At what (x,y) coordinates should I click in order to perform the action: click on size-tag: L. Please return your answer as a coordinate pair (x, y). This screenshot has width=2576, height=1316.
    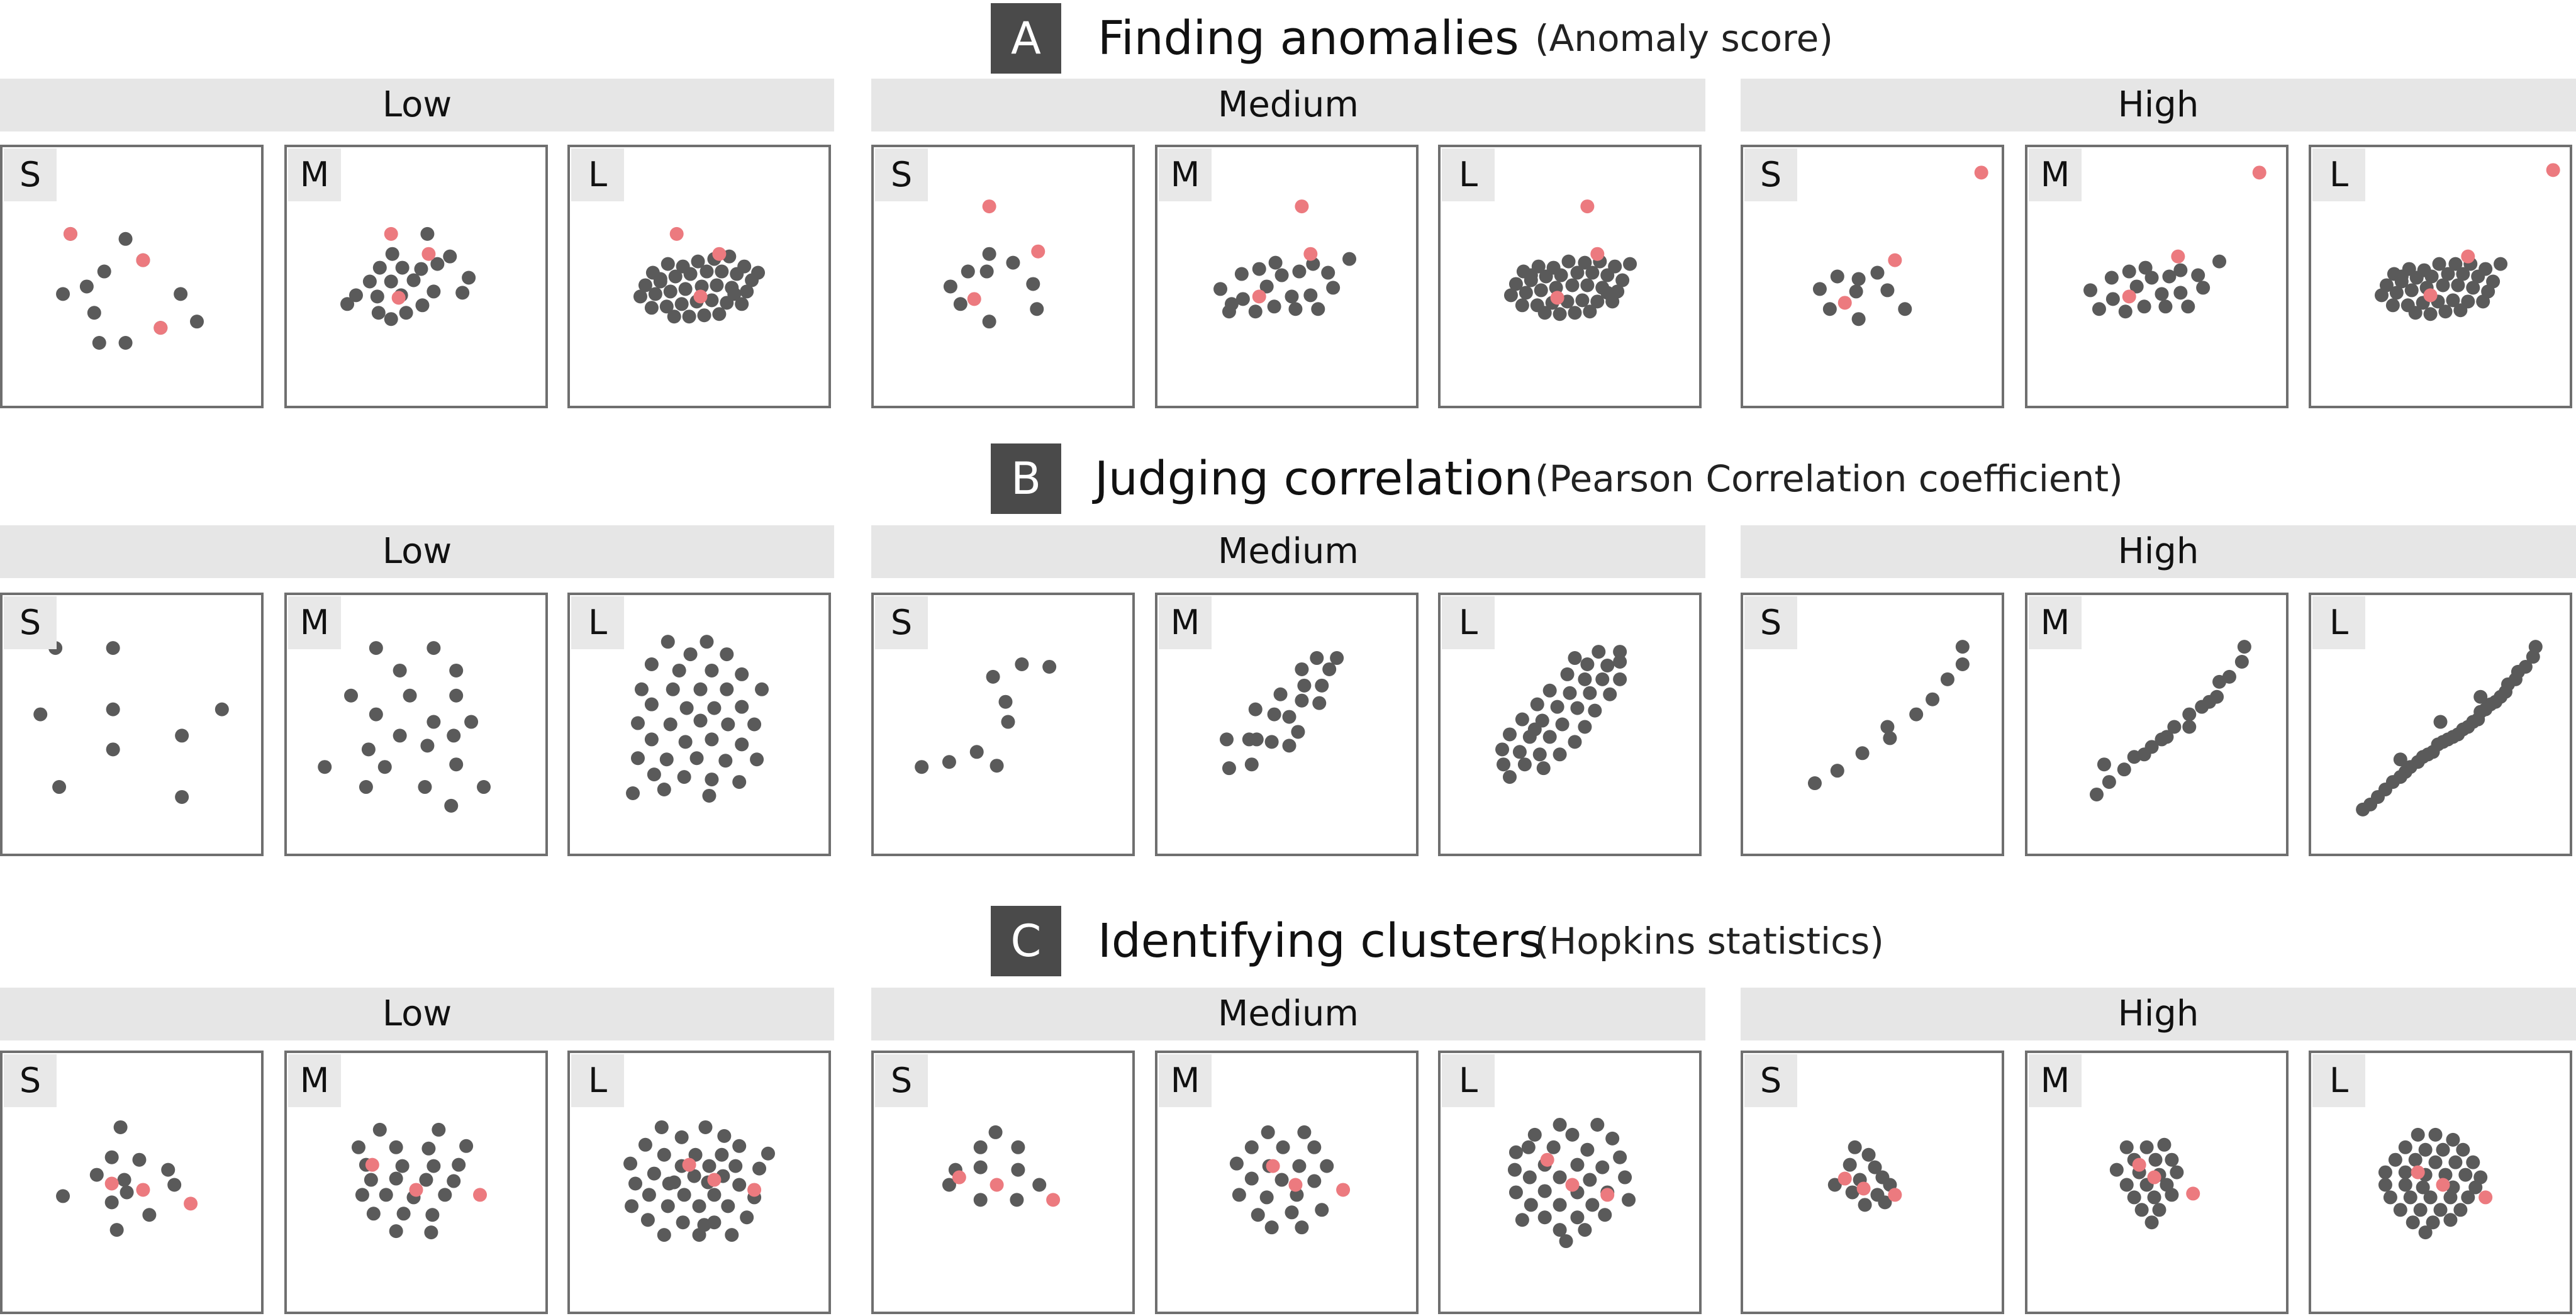
    Looking at the image, I should click on (1468, 174).